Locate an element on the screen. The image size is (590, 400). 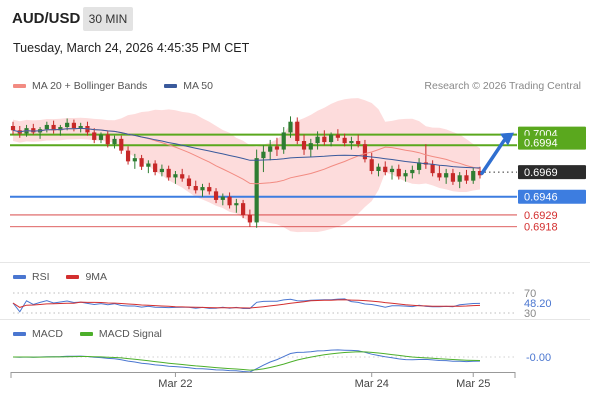
macd-swatch is located at coordinates (19, 334).